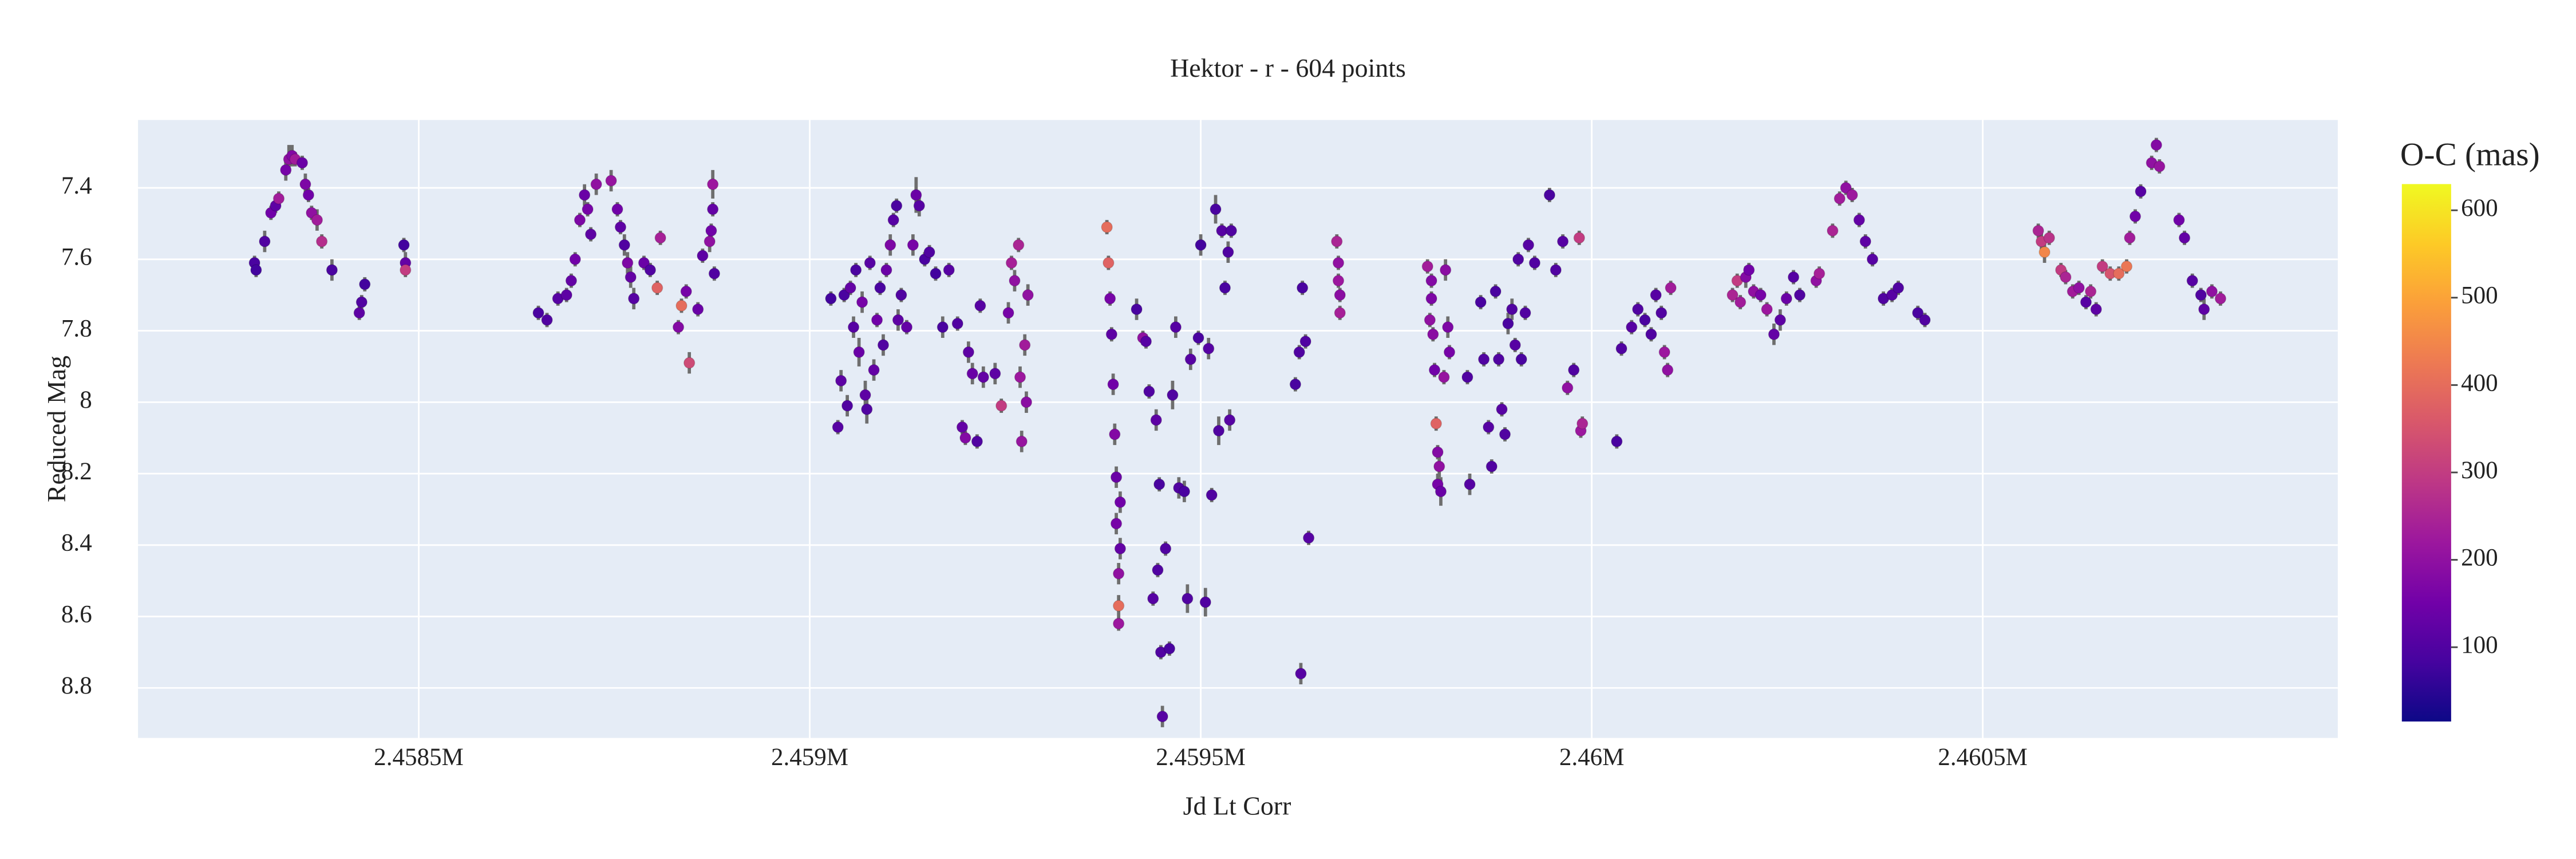 This screenshot has height=859, width=2576. I want to click on y-tick-label: 8.8, so click(76, 686).